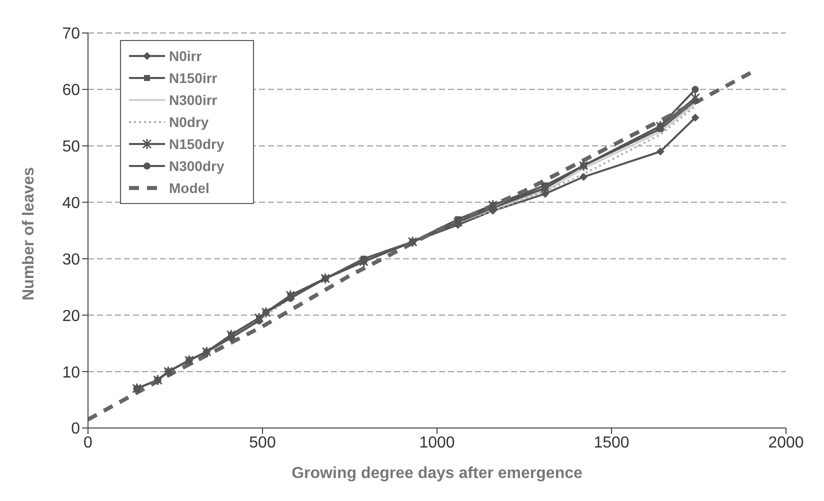  Describe the element at coordinates (75, 429) in the screenshot. I see `y-tick-label: 0` at that location.